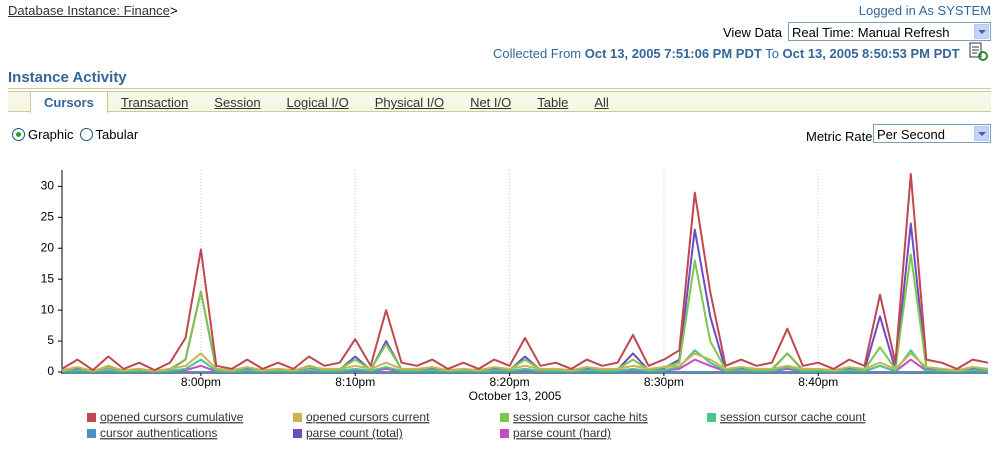 The width and height of the screenshot is (999, 454). Describe the element at coordinates (48, 186) in the screenshot. I see `y-tick-label: 30` at that location.